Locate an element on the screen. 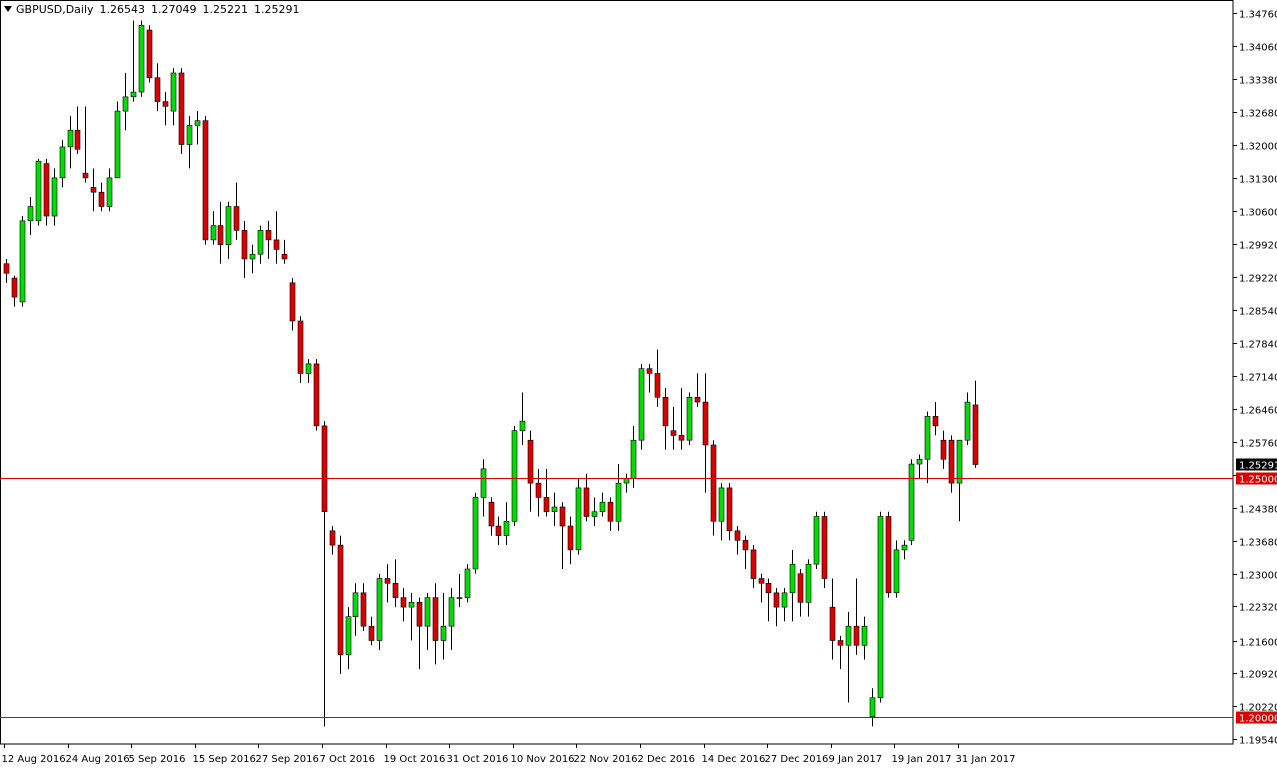 The width and height of the screenshot is (1277, 772). y-tick-label: 1.20920 is located at coordinates (1258, 675).